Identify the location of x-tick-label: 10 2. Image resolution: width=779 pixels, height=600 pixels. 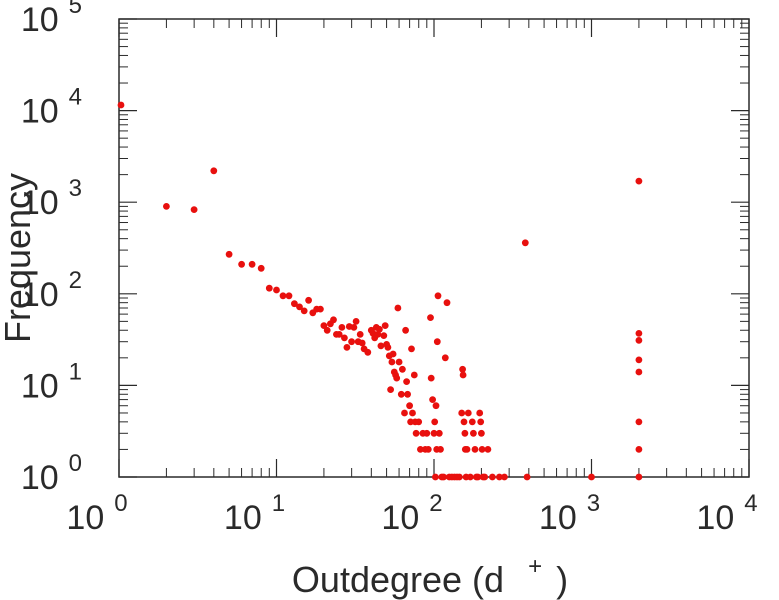
(411, 513).